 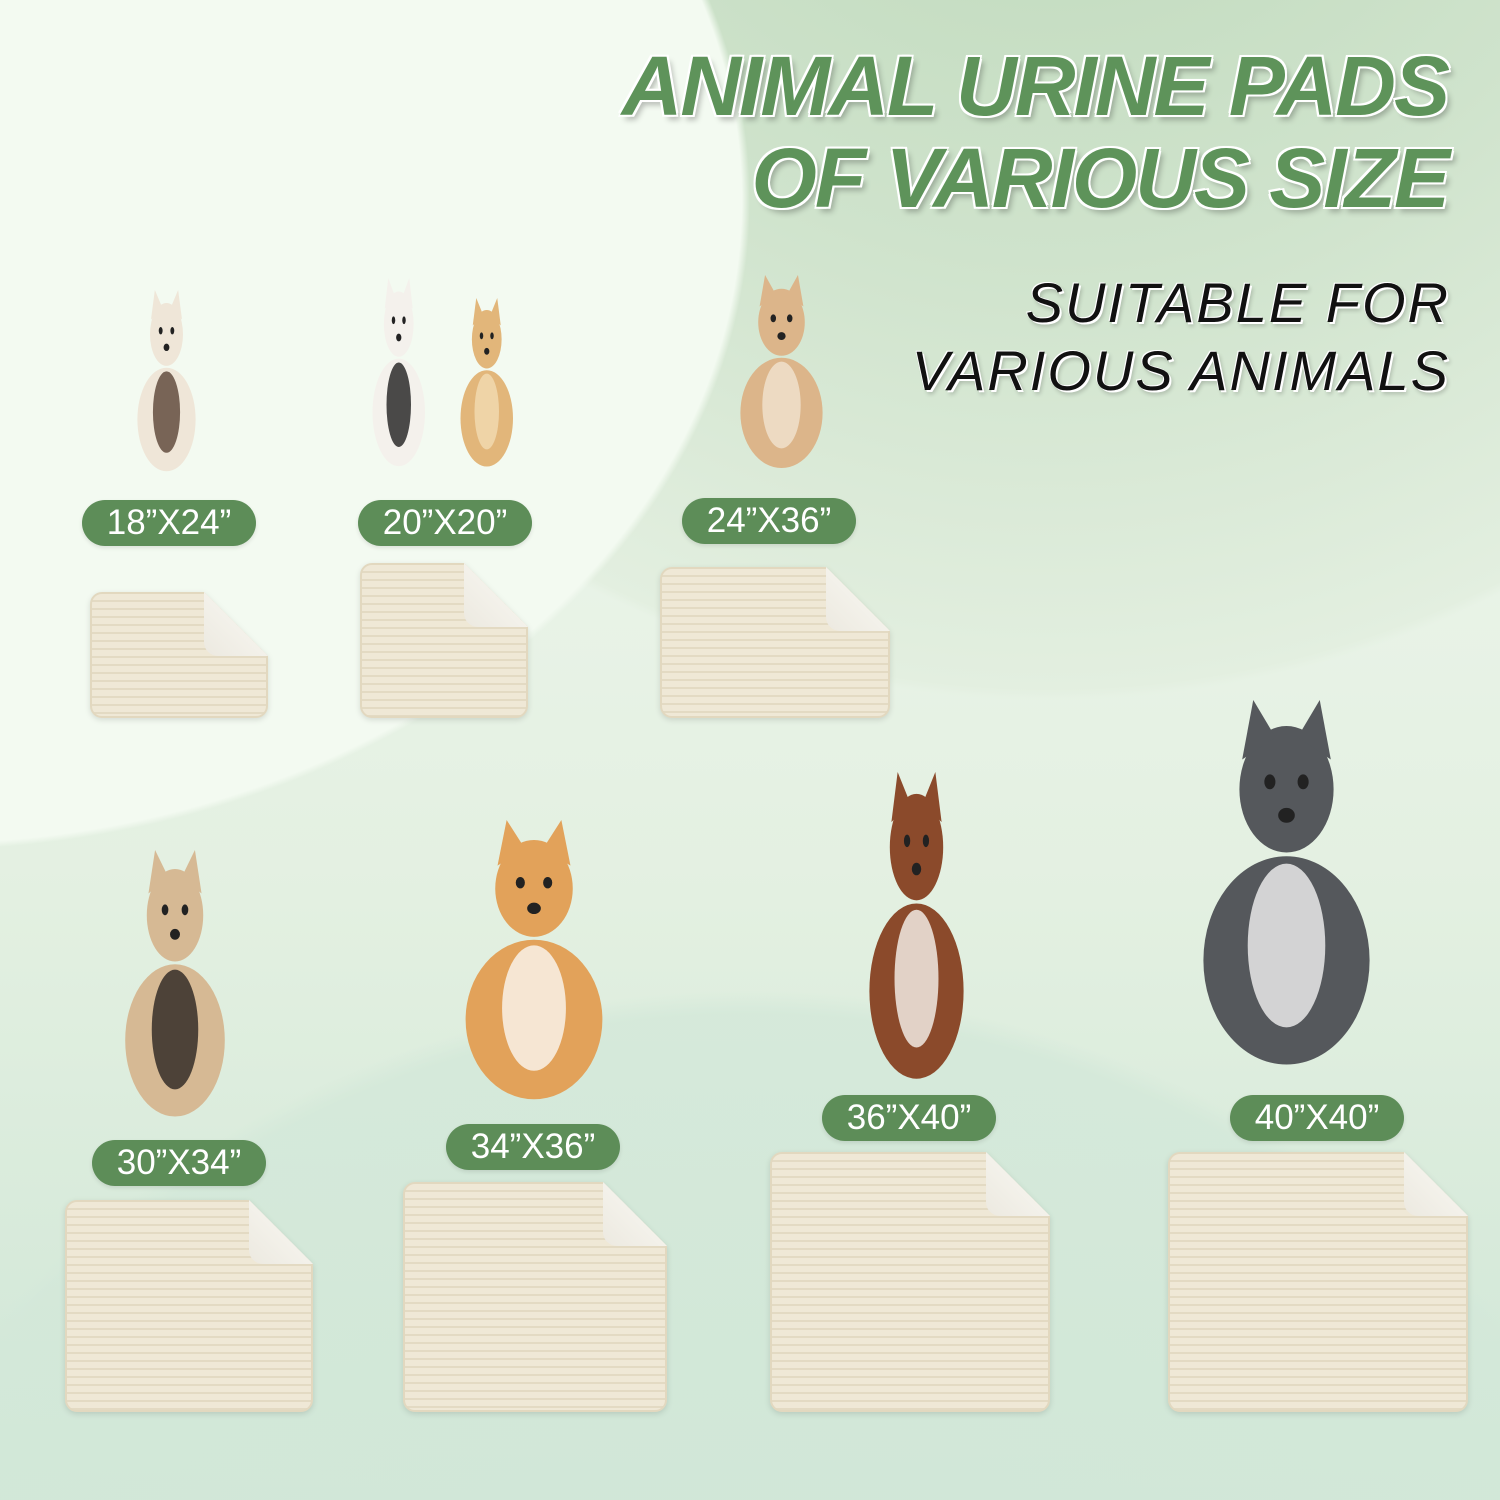 I want to click on headline-line-2: OF VARIOUS SIZE, so click(x=1100, y=178).